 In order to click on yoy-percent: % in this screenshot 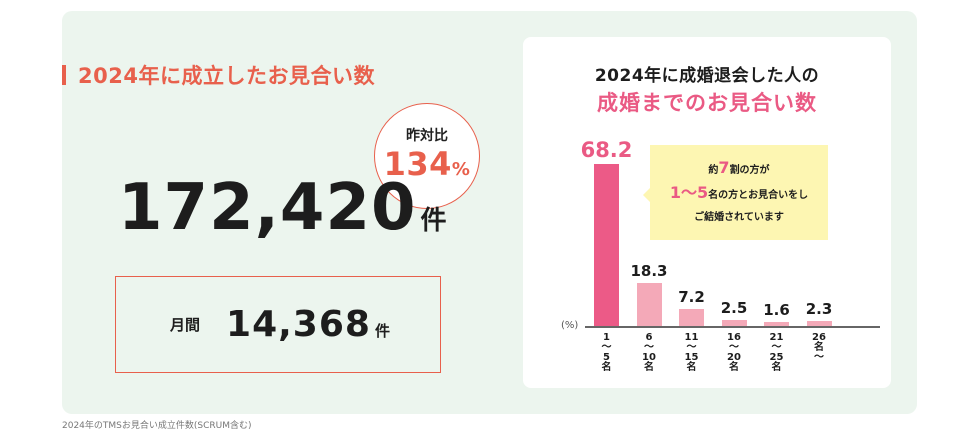, I will do `click(461, 169)`.